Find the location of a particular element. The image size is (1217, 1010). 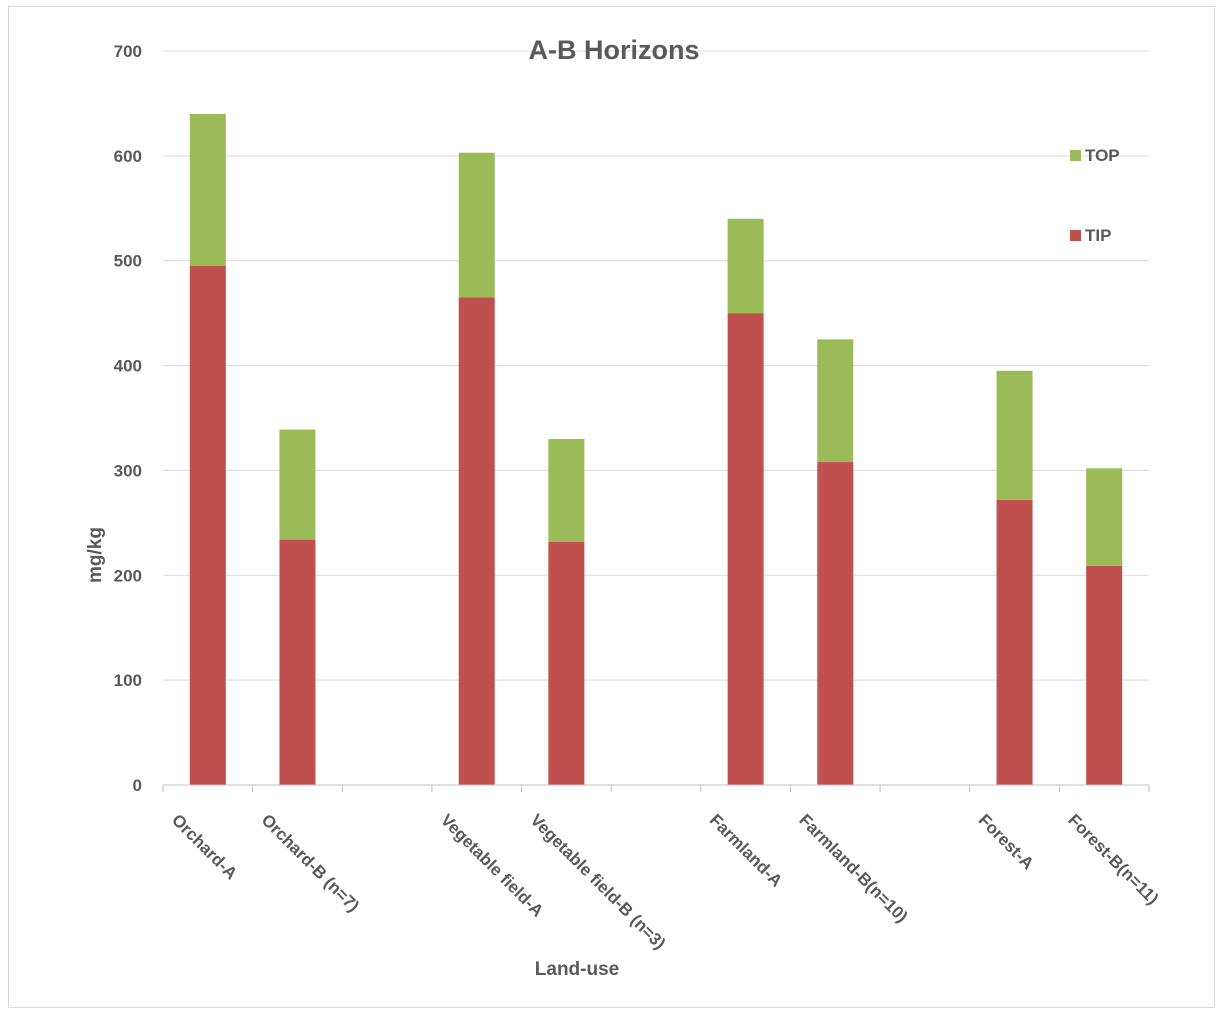

y-tick-label: 600 is located at coordinates (128, 156).